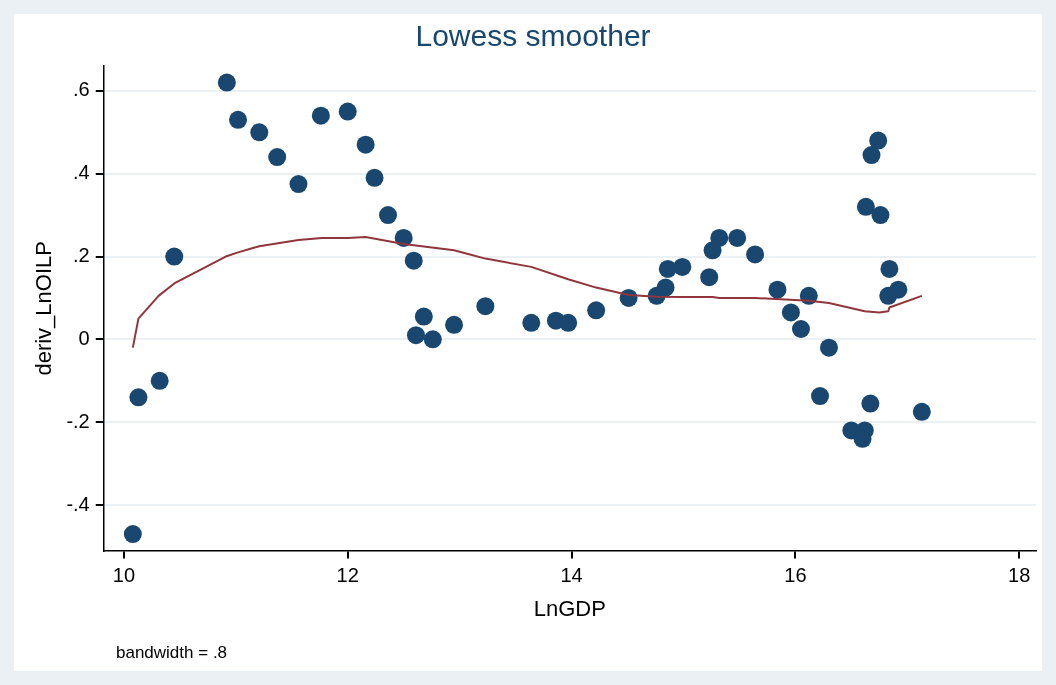  I want to click on y-tick-label: .2, so click(81, 255).